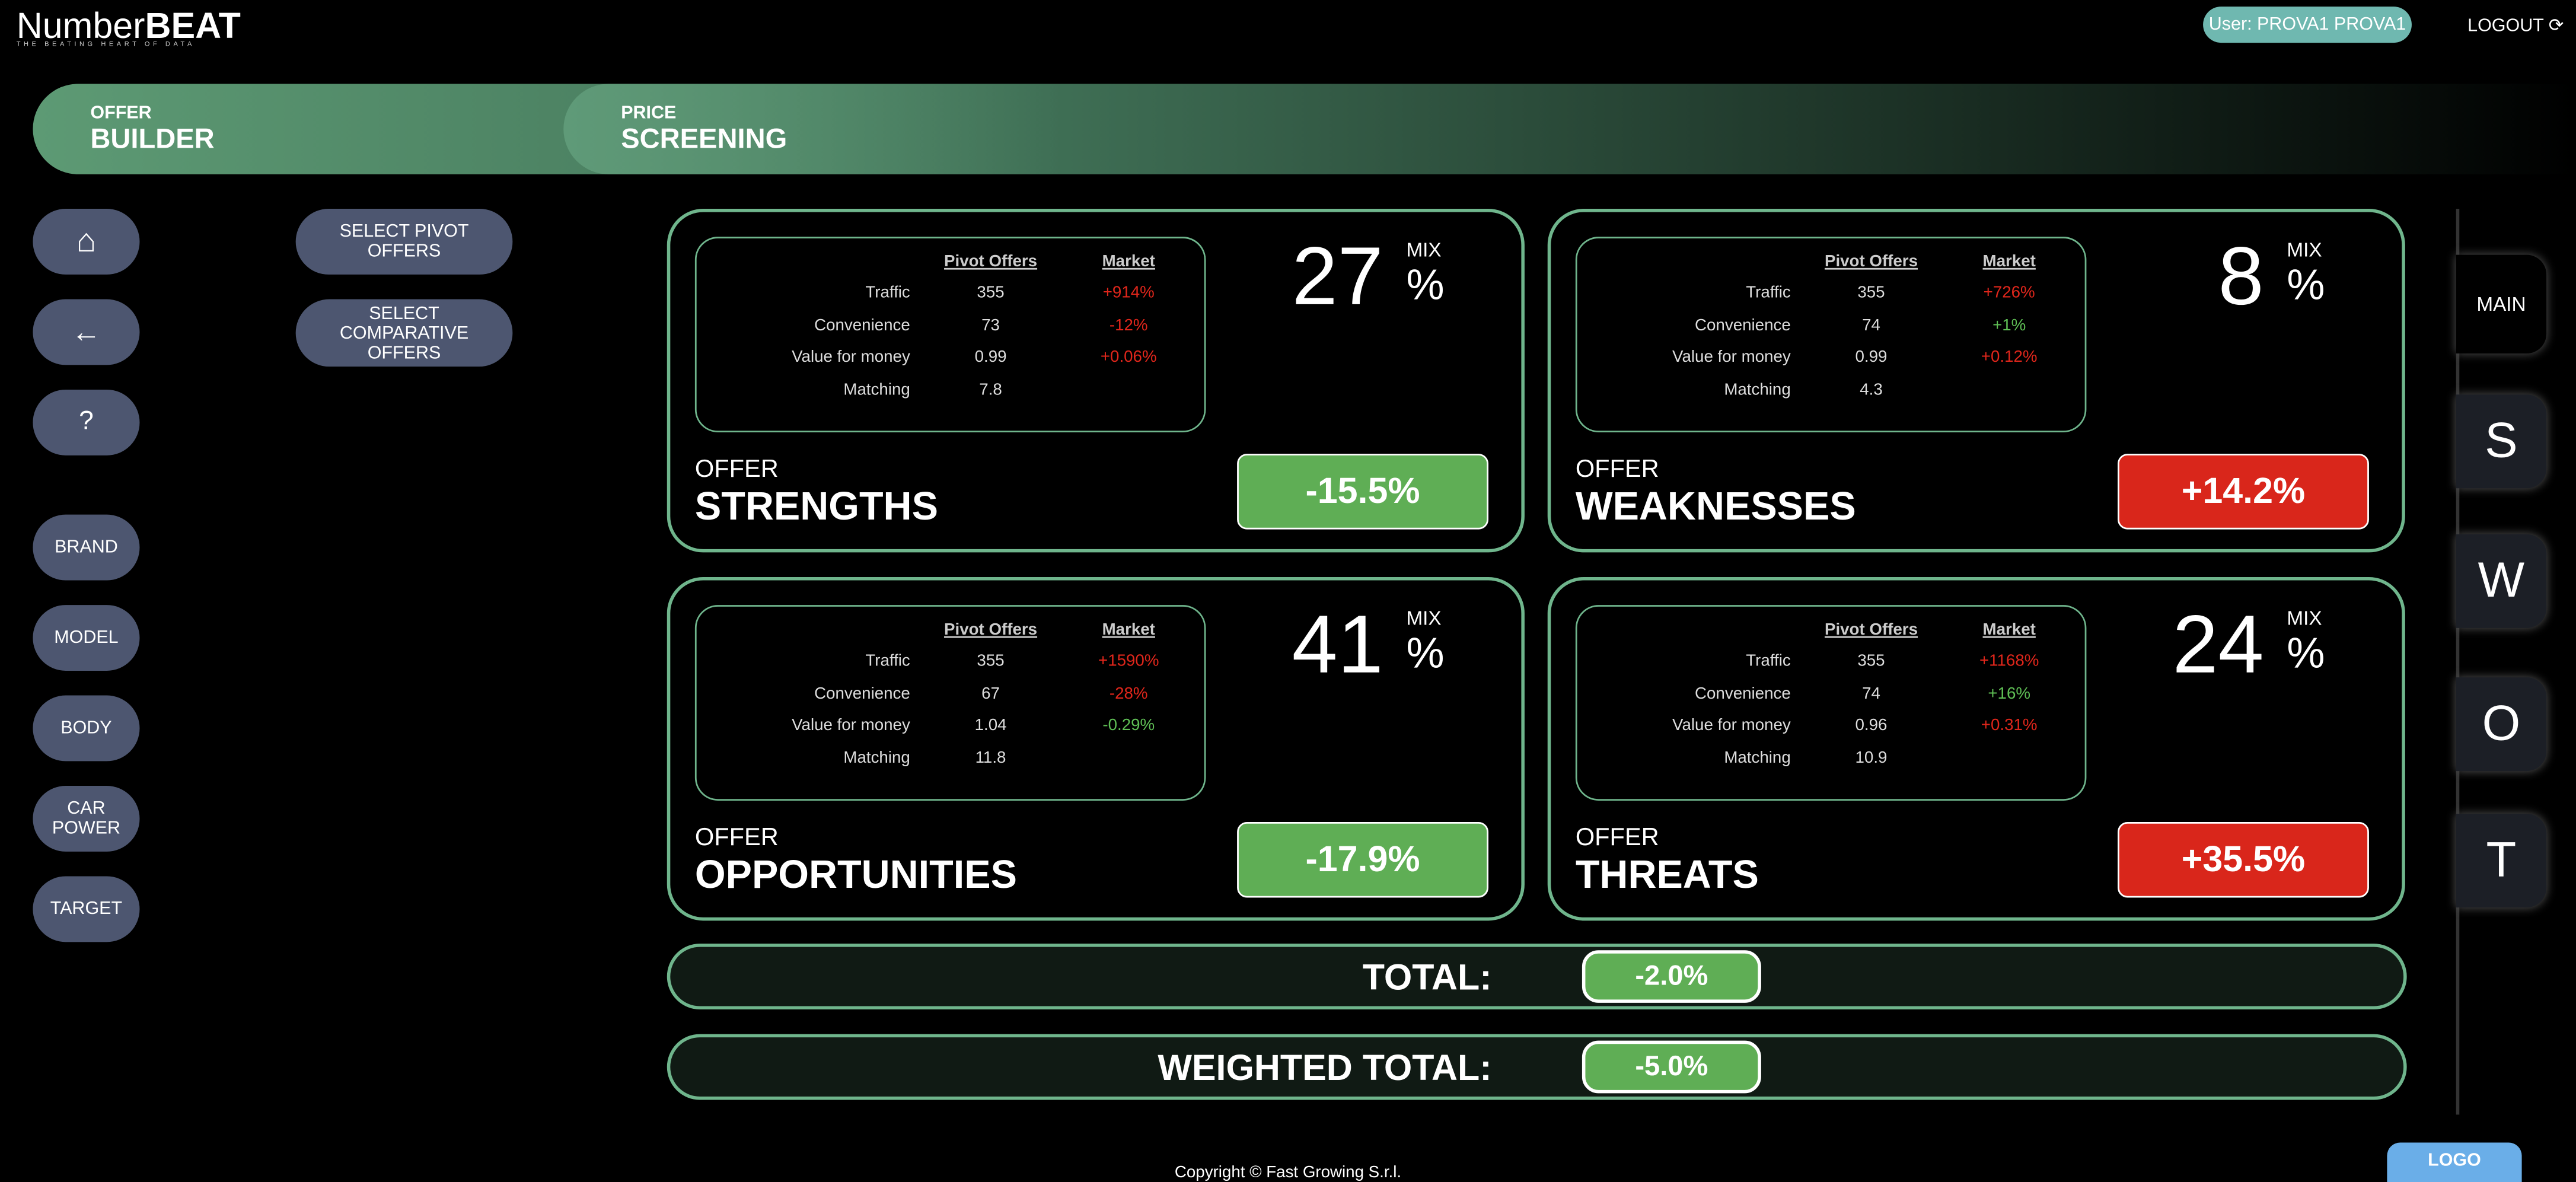 This screenshot has width=2576, height=1182. Describe the element at coordinates (2501, 442) in the screenshot. I see `swot-tab: S` at that location.